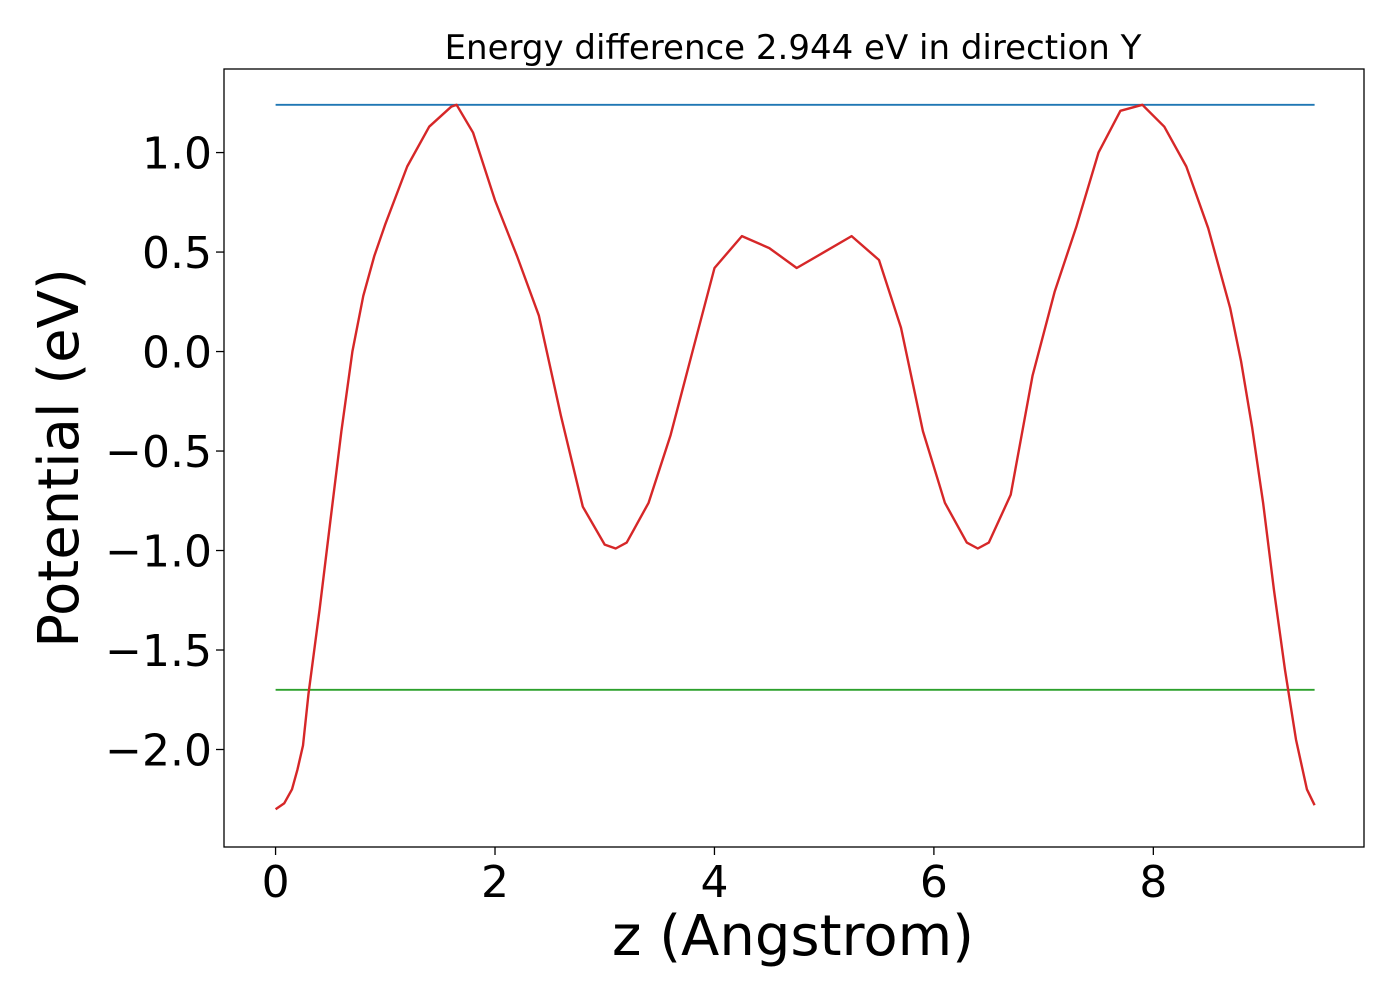 Image resolution: width=1400 pixels, height=1000 pixels. What do you see at coordinates (177, 353) in the screenshot?
I see `y-tick-label: 0.0` at bounding box center [177, 353].